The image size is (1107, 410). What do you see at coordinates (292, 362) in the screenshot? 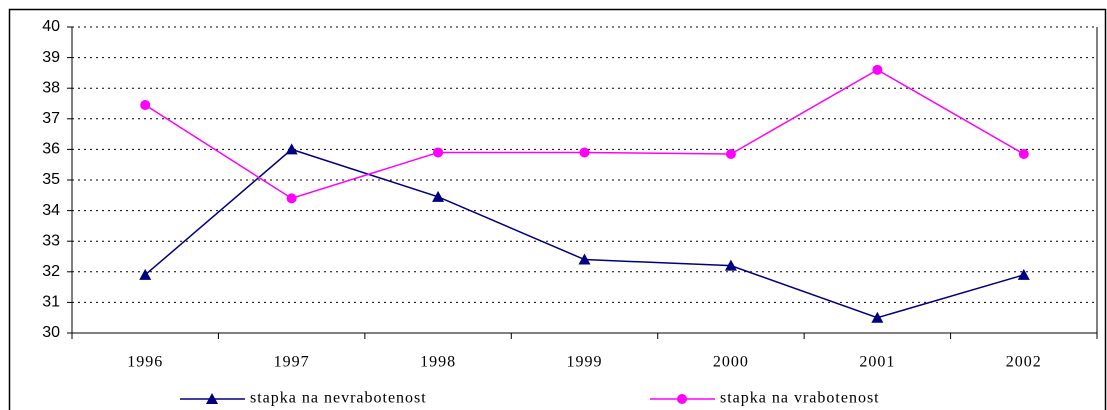
I see `x-tick-label: 1997` at bounding box center [292, 362].